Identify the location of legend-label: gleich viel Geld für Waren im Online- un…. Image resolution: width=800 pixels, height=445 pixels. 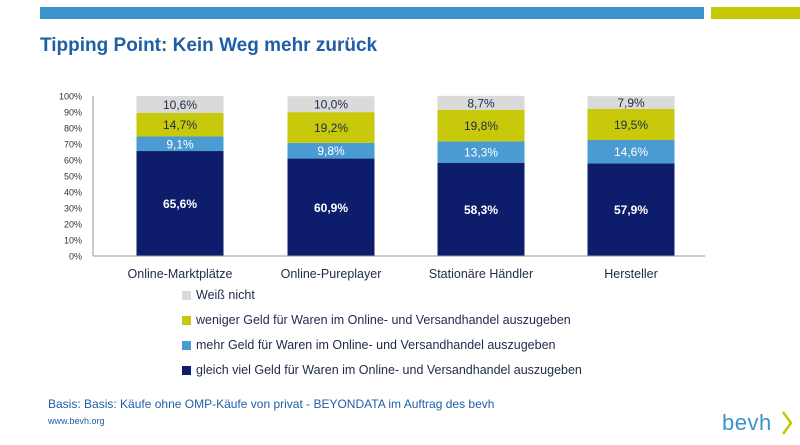
(389, 370).